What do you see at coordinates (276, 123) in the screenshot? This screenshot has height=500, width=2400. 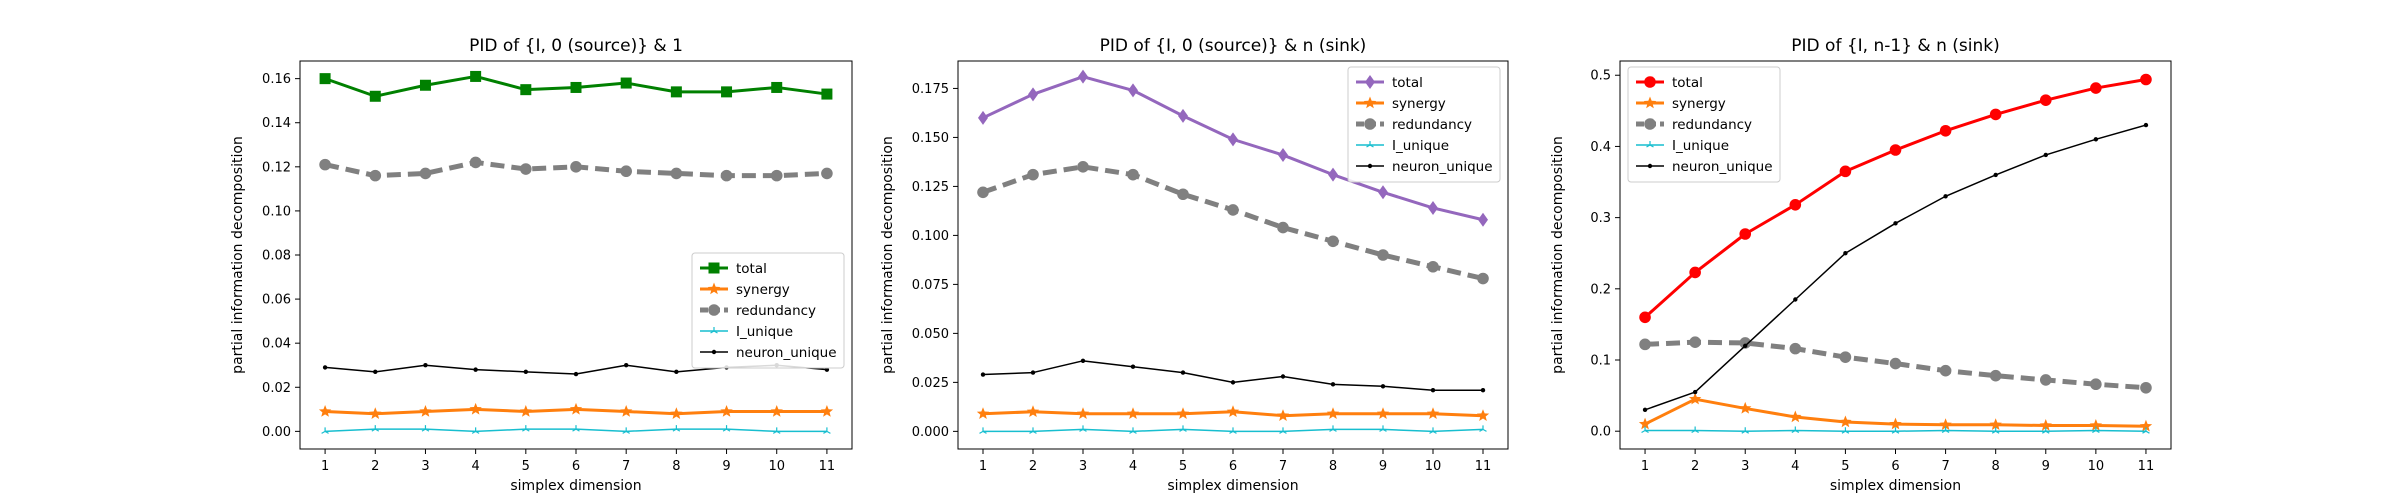 I see `y-tick-label: 0.14` at bounding box center [276, 123].